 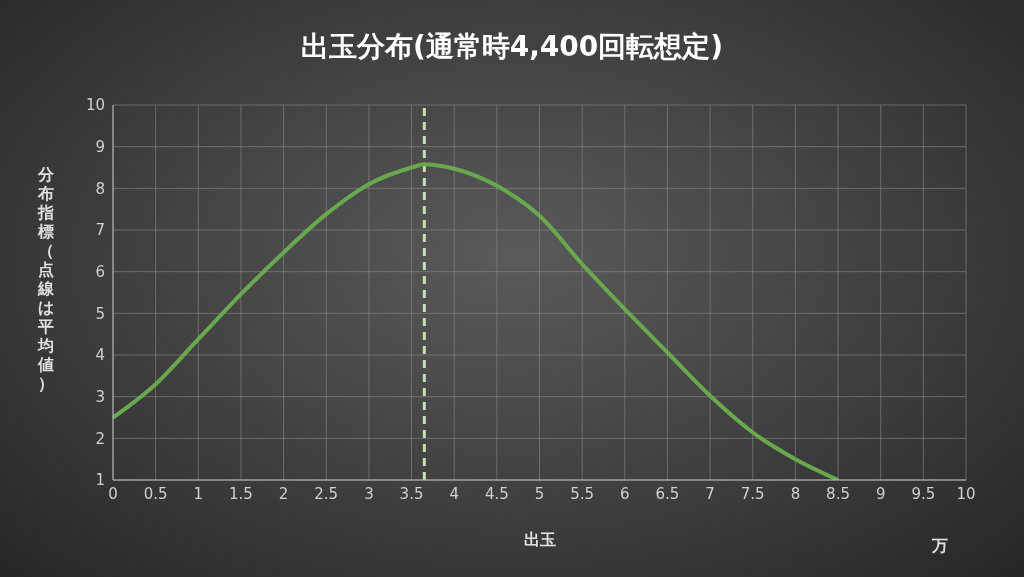 I want to click on x-tick-label: 7, so click(x=710, y=493).